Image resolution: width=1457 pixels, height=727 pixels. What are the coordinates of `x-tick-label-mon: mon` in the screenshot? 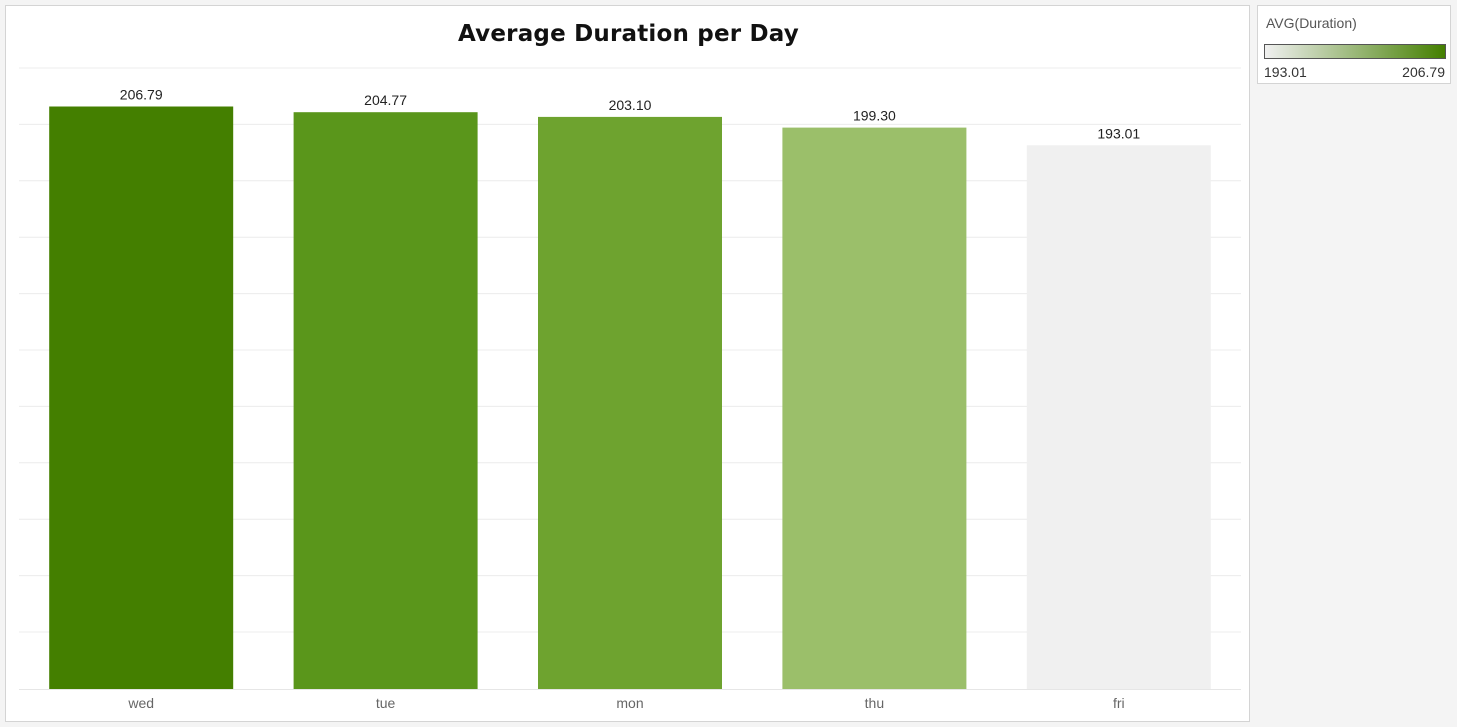 It's located at (629, 703).